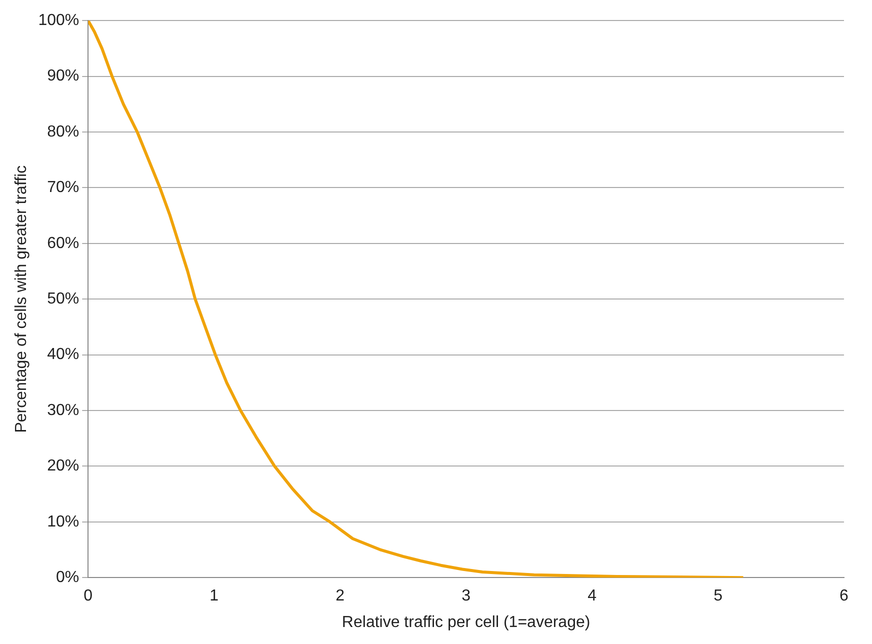 The image size is (872, 644). What do you see at coordinates (63, 187) in the screenshot?
I see `y-tick-label: 70%` at bounding box center [63, 187].